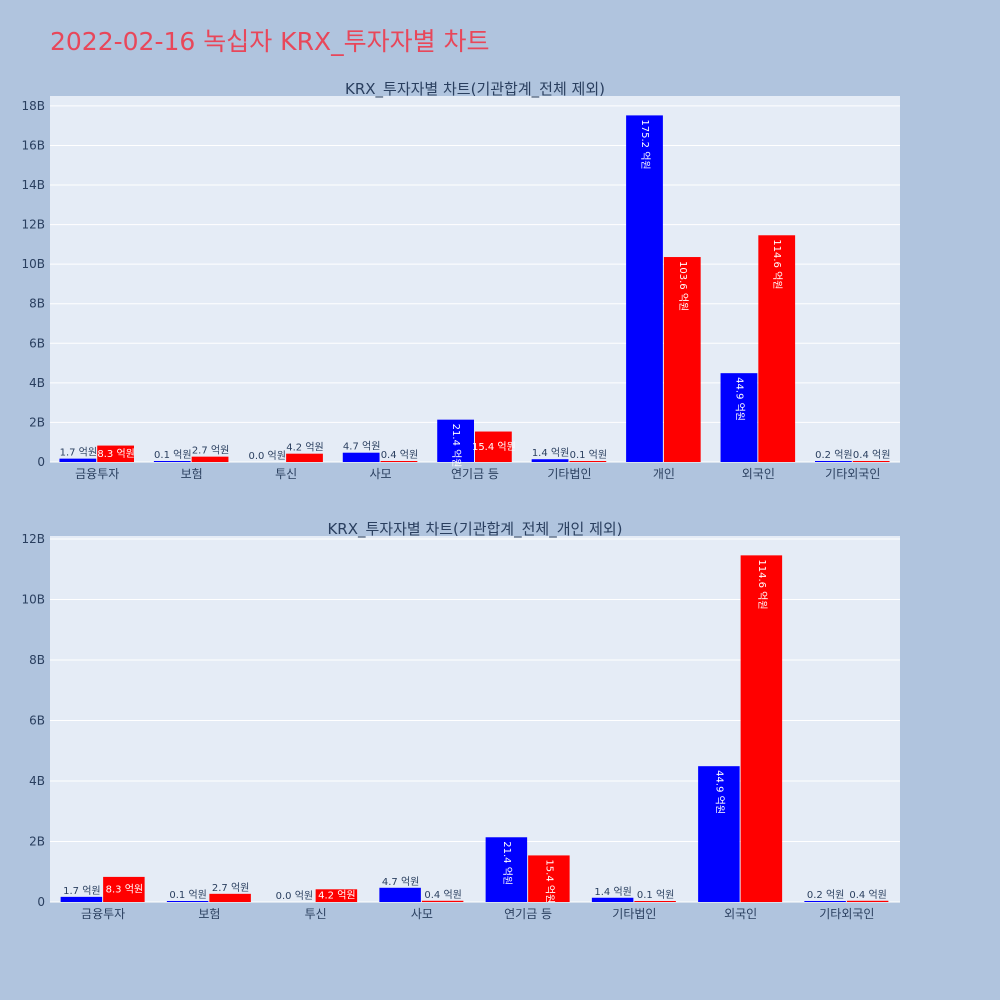  Describe the element at coordinates (33, 106) in the screenshot. I see `y-tick-label: 18B` at that location.